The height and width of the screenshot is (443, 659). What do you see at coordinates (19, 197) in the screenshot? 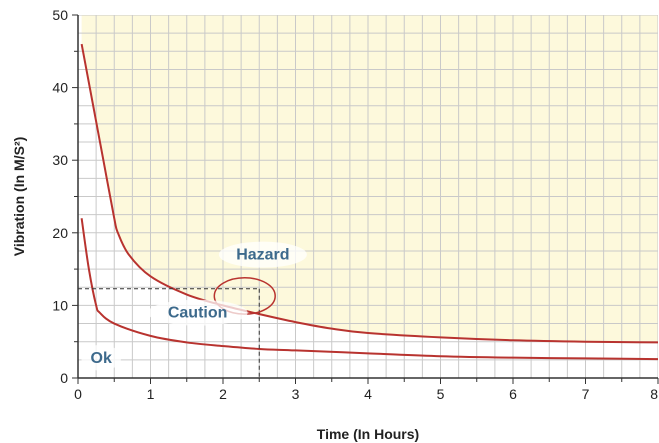
I see `y-axis-title: Vibration (In M/S²)` at bounding box center [19, 197].